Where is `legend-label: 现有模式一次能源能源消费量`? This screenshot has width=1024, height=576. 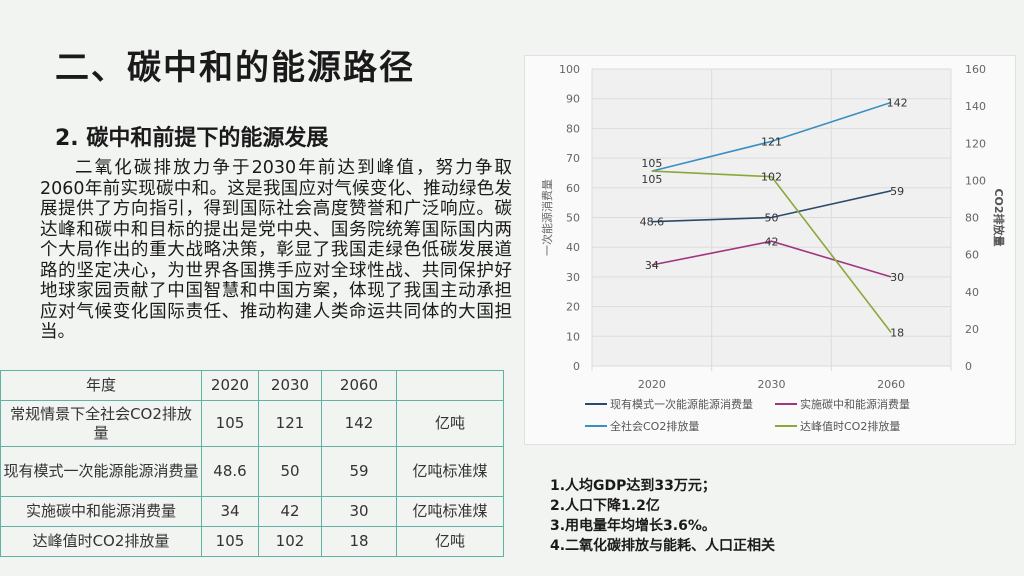 legend-label: 现有模式一次能源能源消费量 is located at coordinates (681, 404).